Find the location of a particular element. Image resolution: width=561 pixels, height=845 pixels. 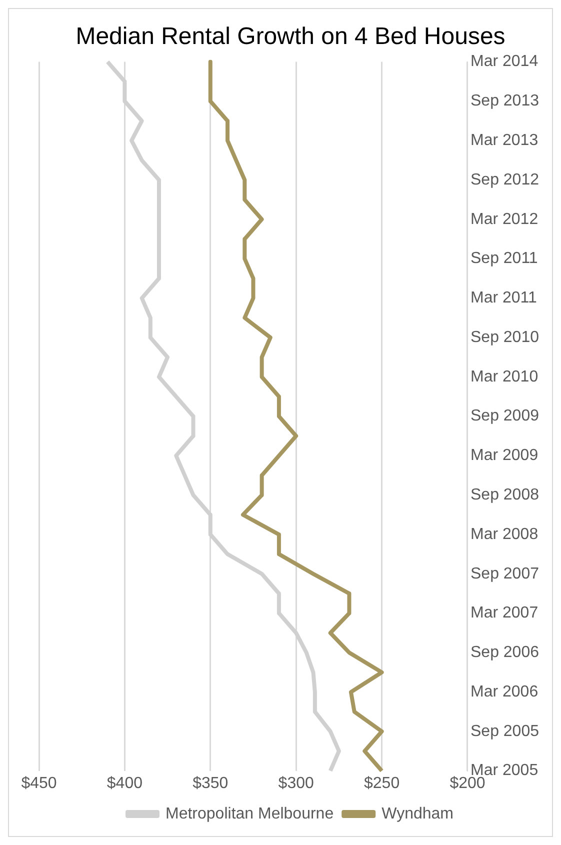

y-tick-label: Mar 2014 is located at coordinates (504, 61).